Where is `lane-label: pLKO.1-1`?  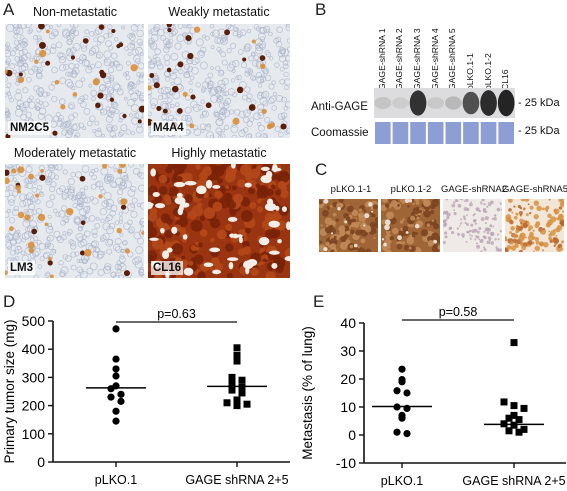 lane-label: pLKO.1-1 is located at coordinates (469, 71).